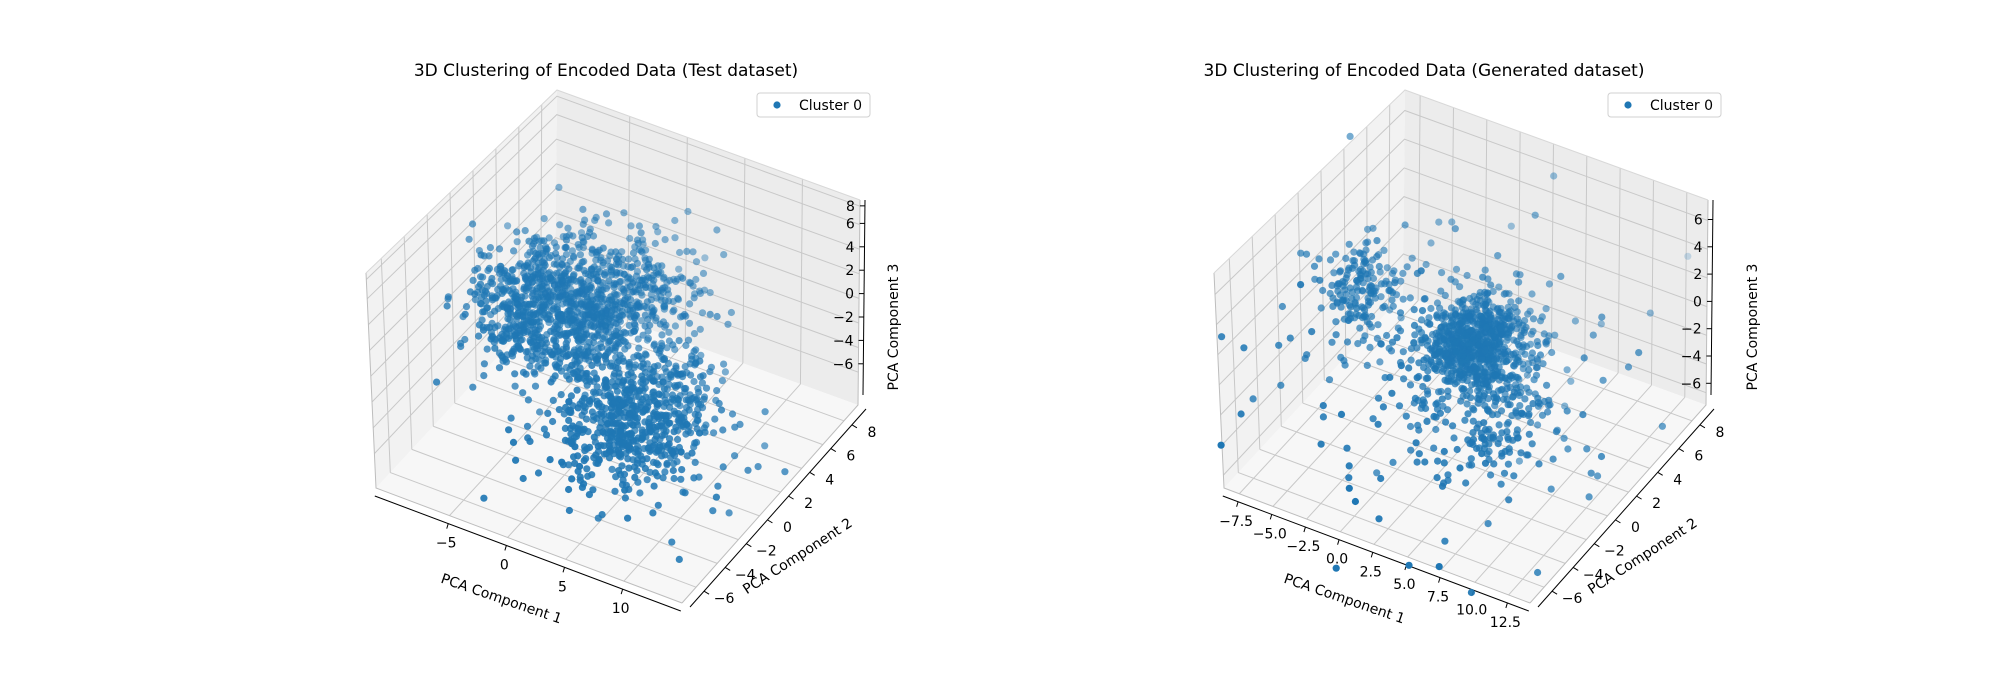  What do you see at coordinates (830, 106) in the screenshot?
I see `legend-label: Cluster 0` at bounding box center [830, 106].